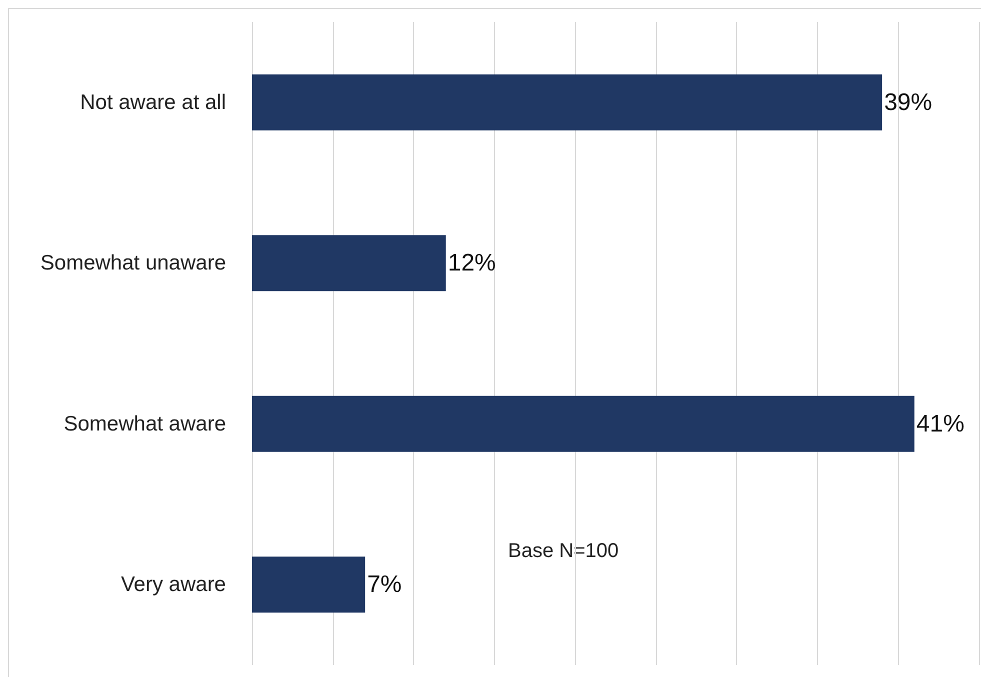  Describe the element at coordinates (173, 584) in the screenshot. I see `y-tick-label: Very aware` at that location.